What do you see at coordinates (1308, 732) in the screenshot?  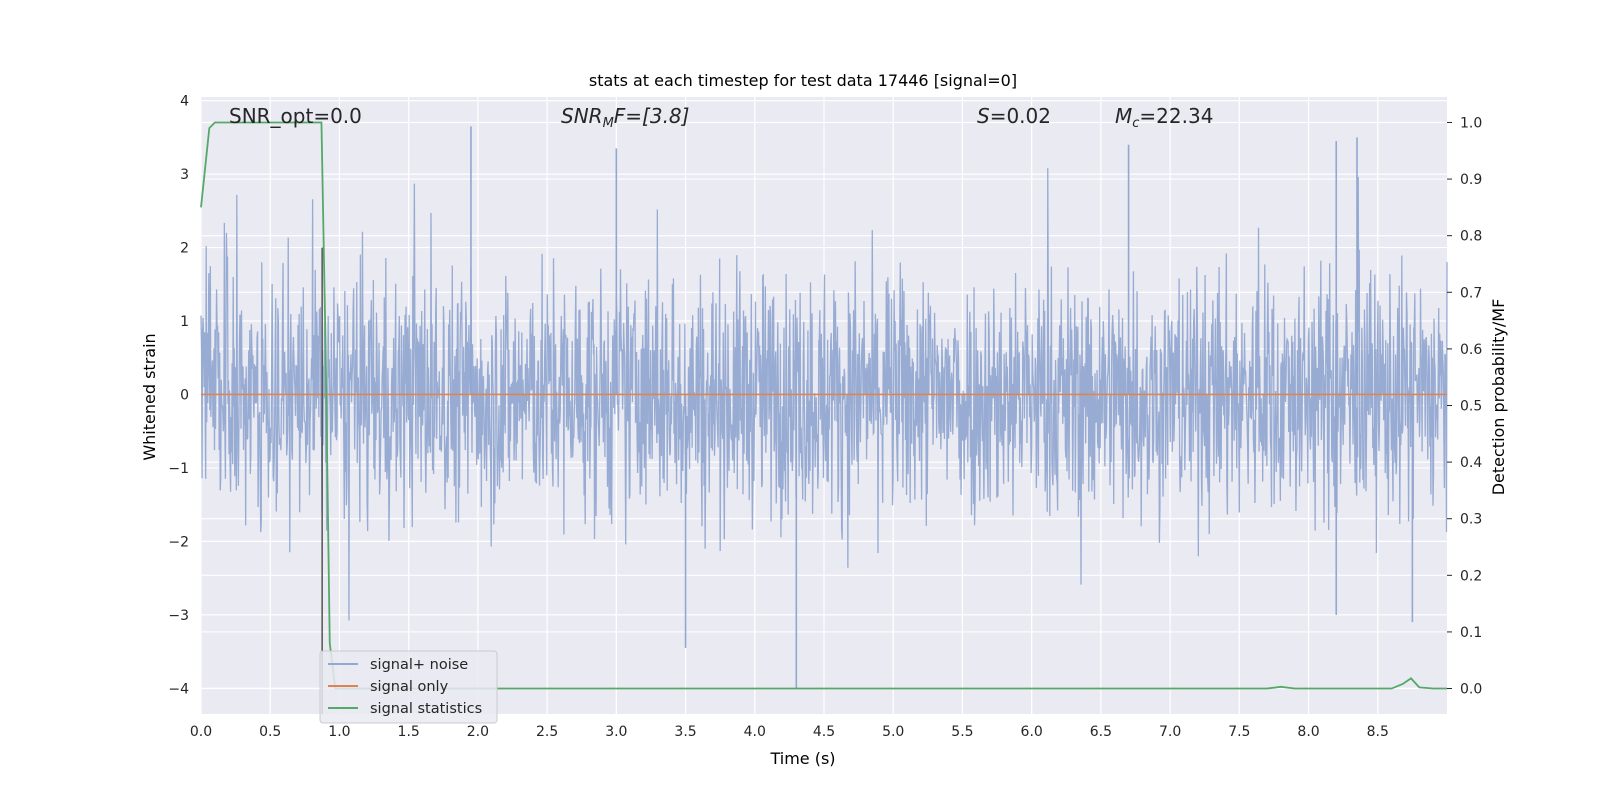 I see `x-tick-label: 8.0` at bounding box center [1308, 732].